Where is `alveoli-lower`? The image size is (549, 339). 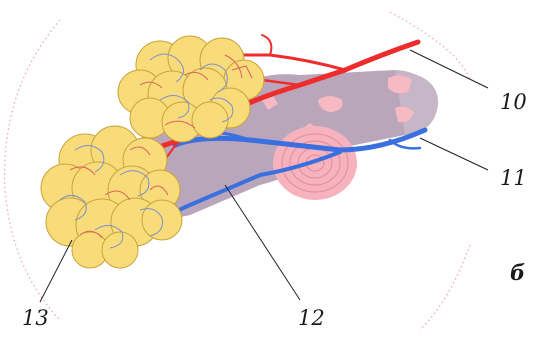
alveoli-lower is located at coordinates (111, 197).